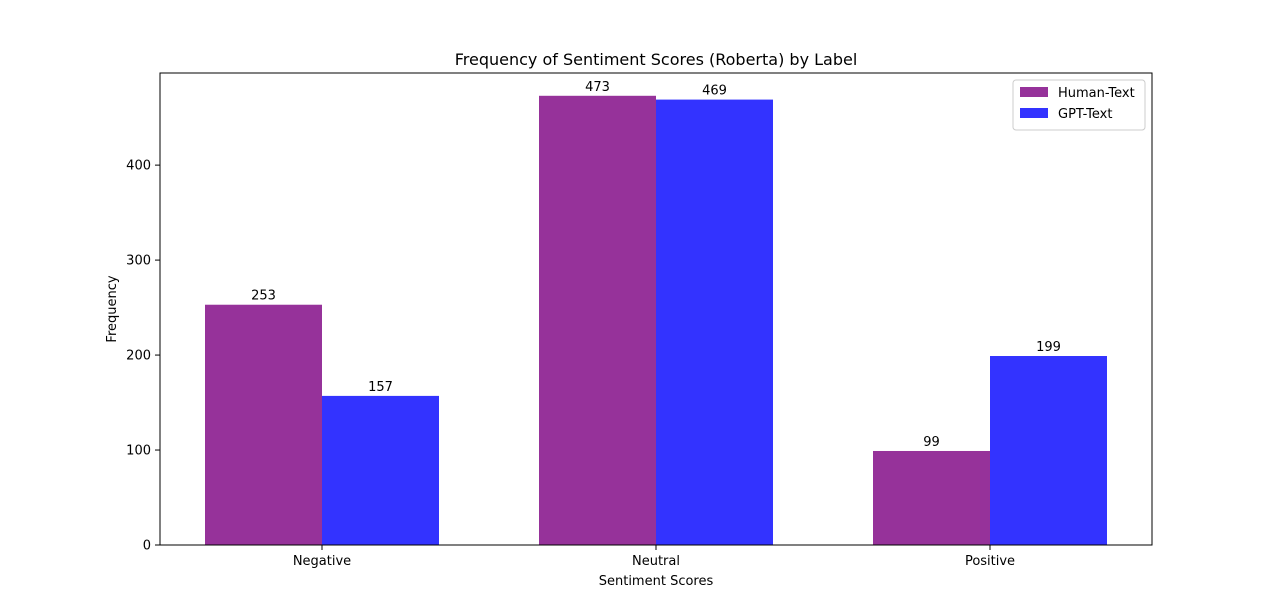 Image resolution: width=1280 pixels, height=612 pixels. Describe the element at coordinates (990, 561) in the screenshot. I see `x-tick-label: Positive` at that location.